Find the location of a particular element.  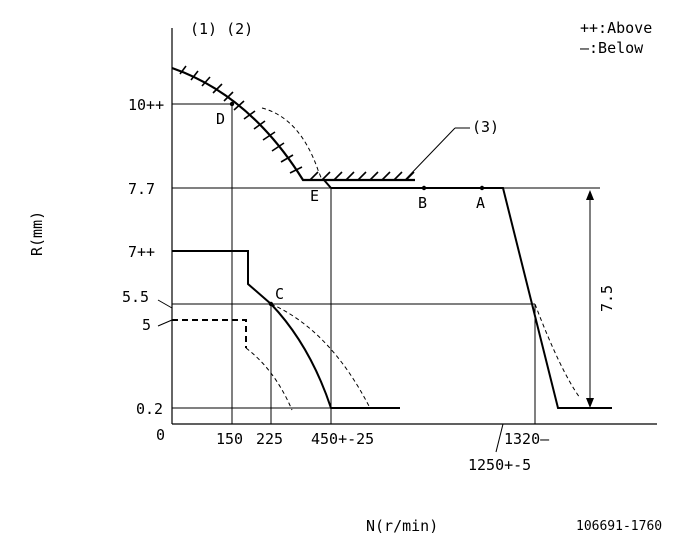

start-line-lower is located at coordinates (209, 333).